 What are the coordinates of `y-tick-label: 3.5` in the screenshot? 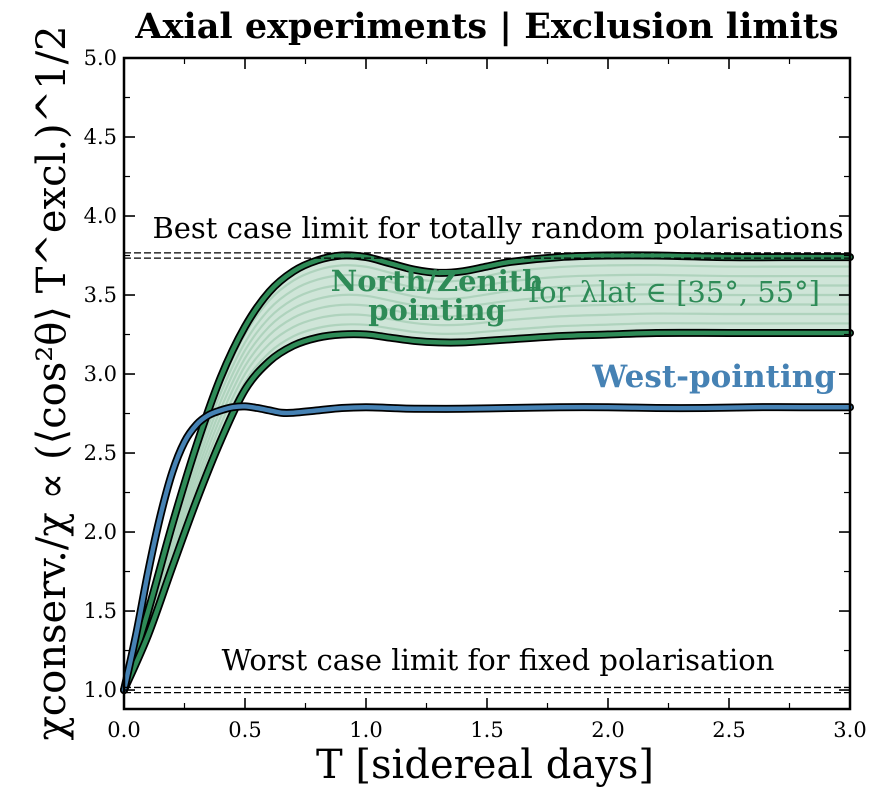 It's located at (100, 295).